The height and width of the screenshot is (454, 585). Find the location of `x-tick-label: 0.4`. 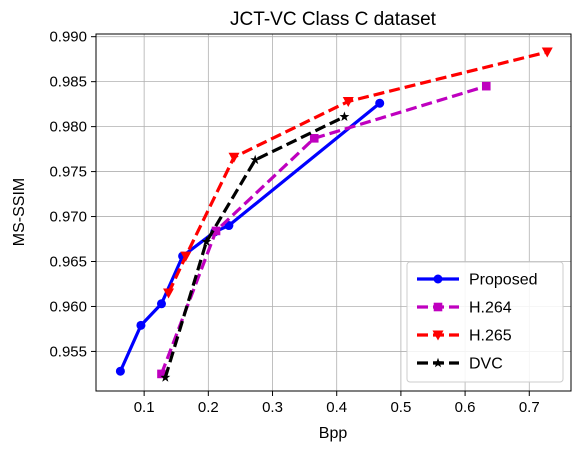

x-tick-label: 0.4 is located at coordinates (336, 407).